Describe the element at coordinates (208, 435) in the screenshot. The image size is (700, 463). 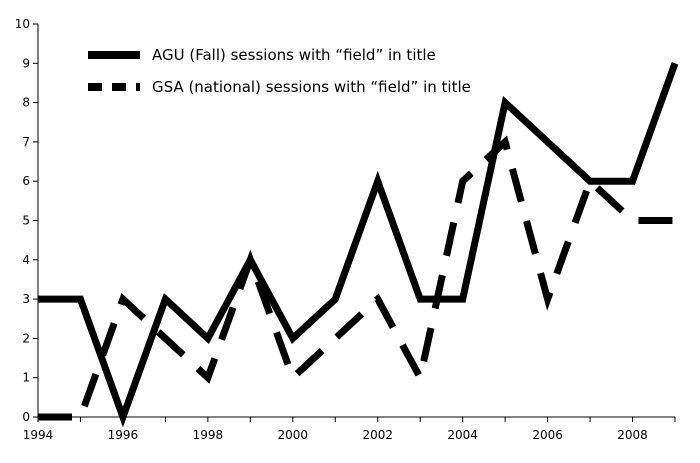
I see `x-tick-label: 1998` at that location.